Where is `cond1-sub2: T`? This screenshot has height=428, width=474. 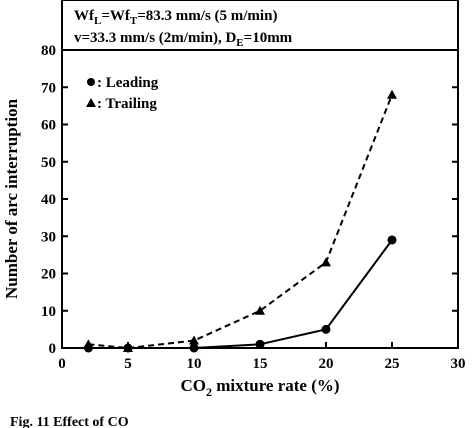 cond1-sub2: T is located at coordinates (134, 21).